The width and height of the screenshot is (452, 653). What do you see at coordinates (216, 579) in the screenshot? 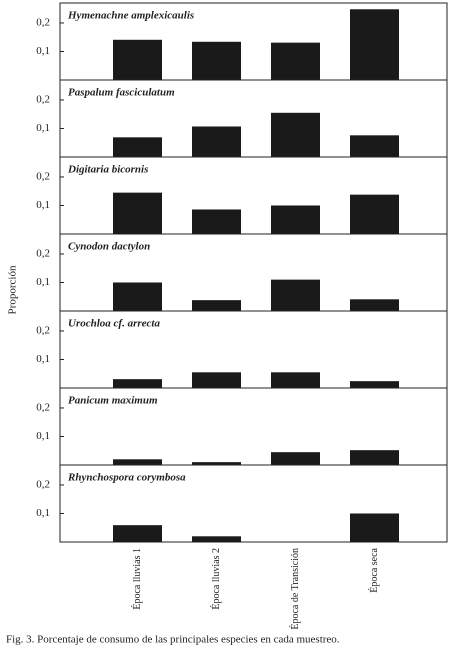
I see `x-tick-label: Época lluvias 2` at bounding box center [216, 579].